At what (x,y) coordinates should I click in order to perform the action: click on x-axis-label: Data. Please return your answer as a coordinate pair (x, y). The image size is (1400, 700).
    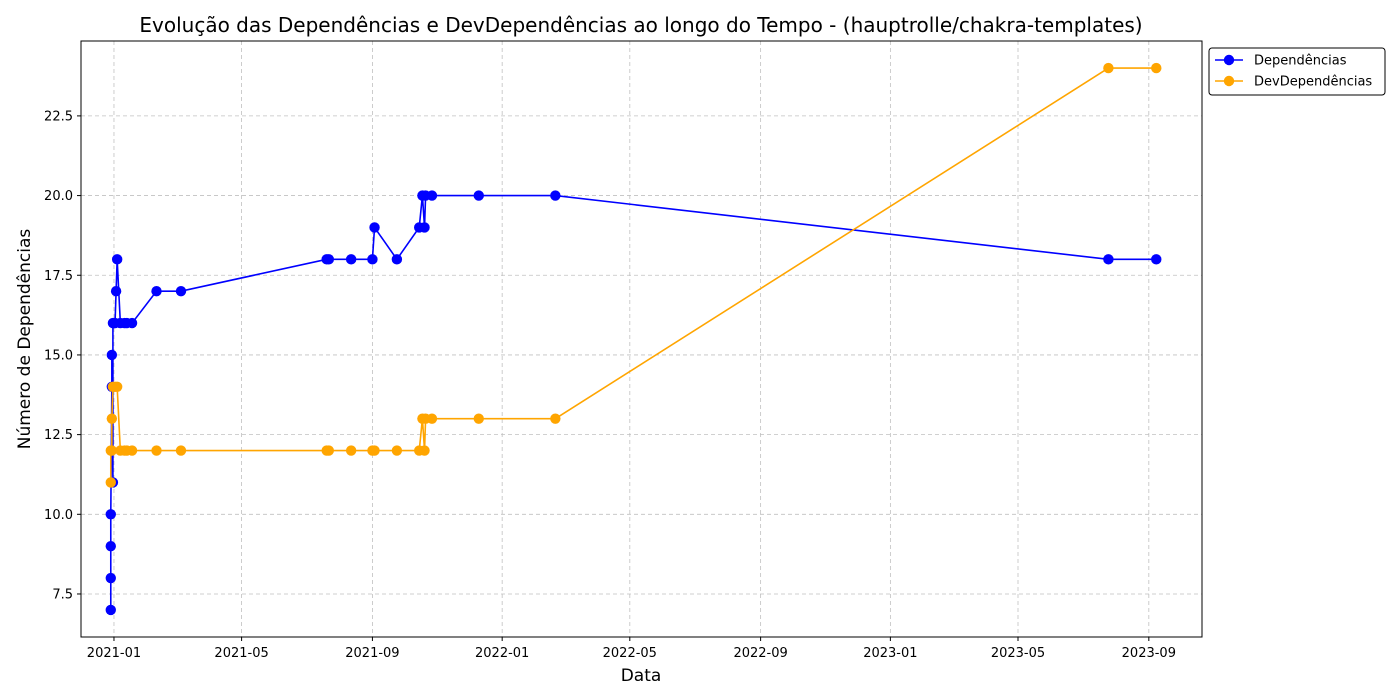
    Looking at the image, I should click on (641, 676).